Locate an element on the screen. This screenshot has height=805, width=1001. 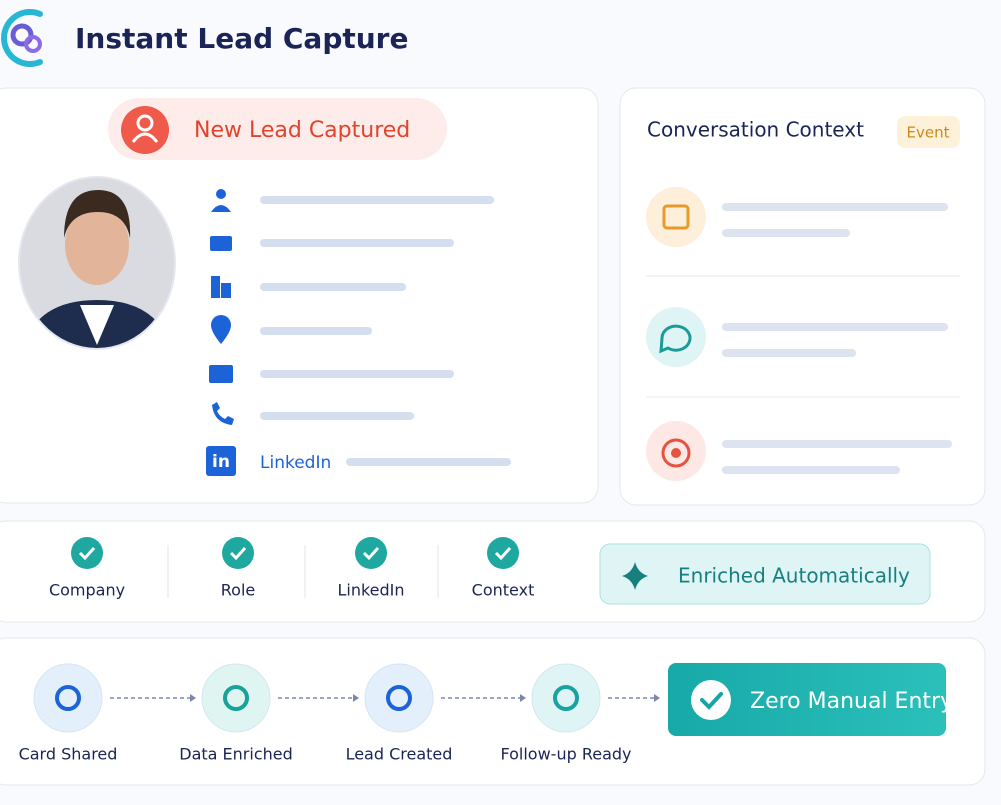
enriched-text: Enriched Automatically is located at coordinates (794, 576).